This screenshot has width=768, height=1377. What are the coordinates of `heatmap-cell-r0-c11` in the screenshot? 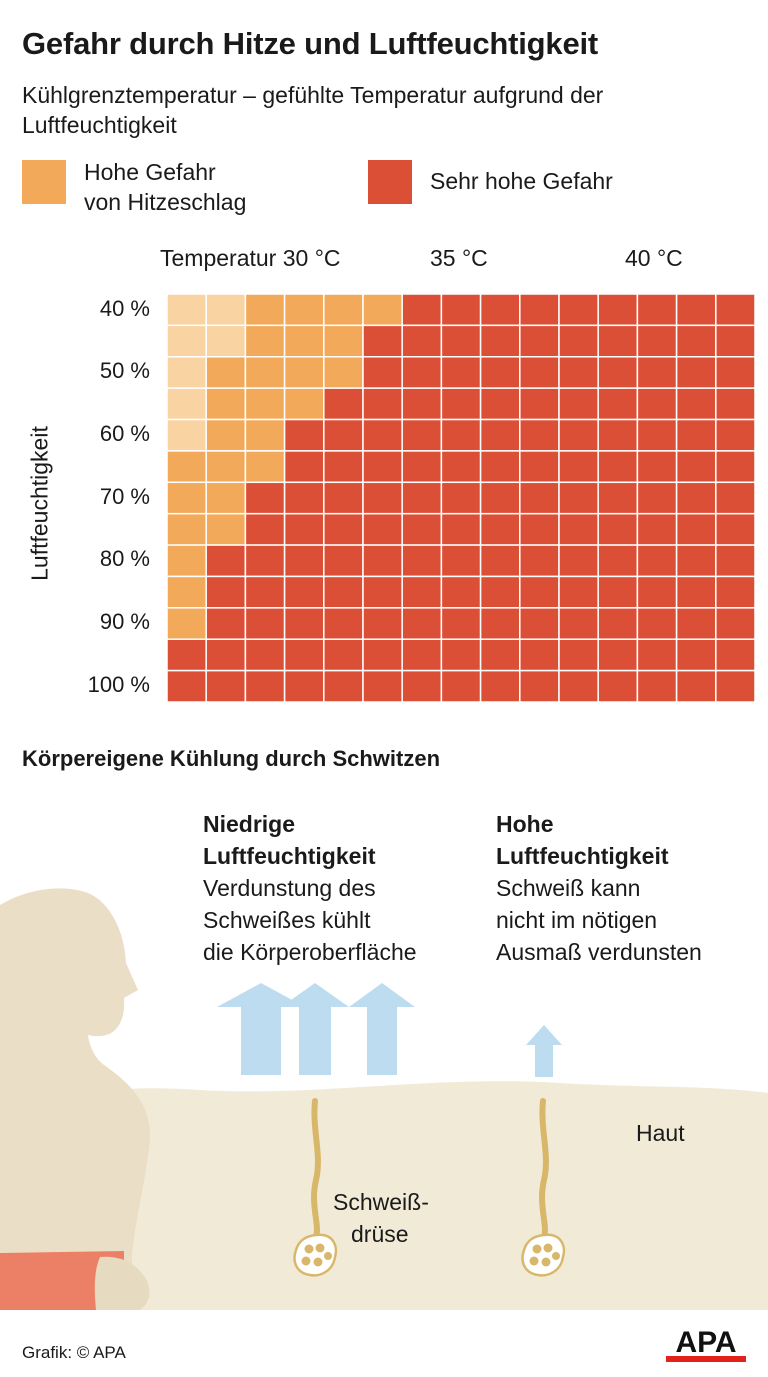 It's located at (618, 310).